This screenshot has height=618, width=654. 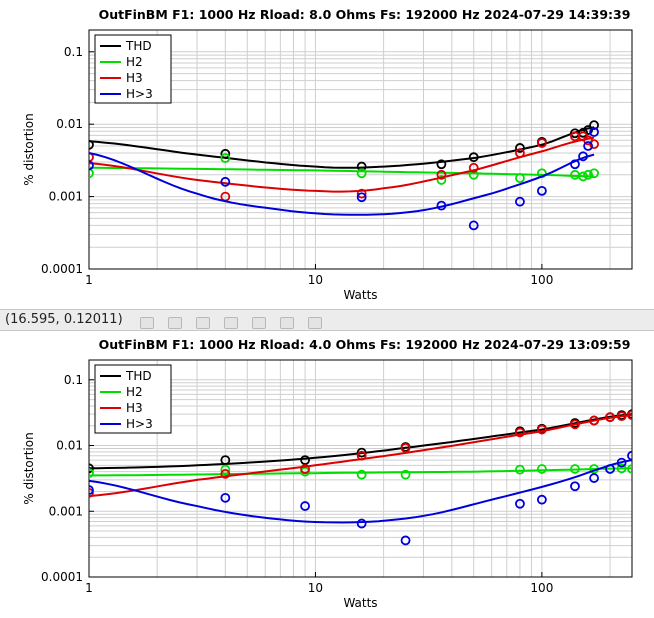 What do you see at coordinates (62, 269) in the screenshot?
I see `y-tick-label: 0.0001` at bounding box center [62, 269].